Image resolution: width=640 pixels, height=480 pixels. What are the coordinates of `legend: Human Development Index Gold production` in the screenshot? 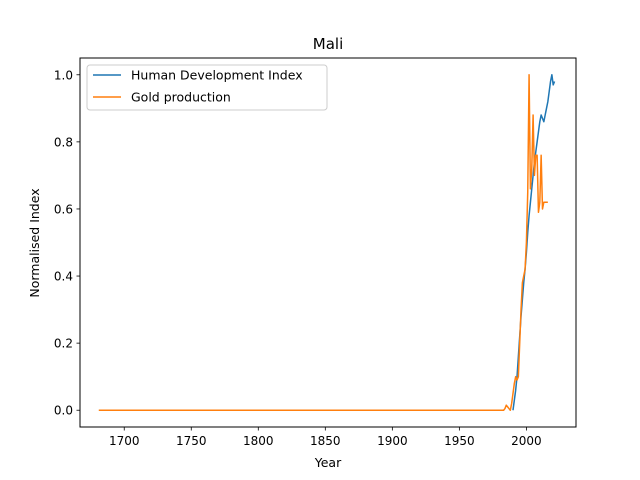 It's located at (207, 87).